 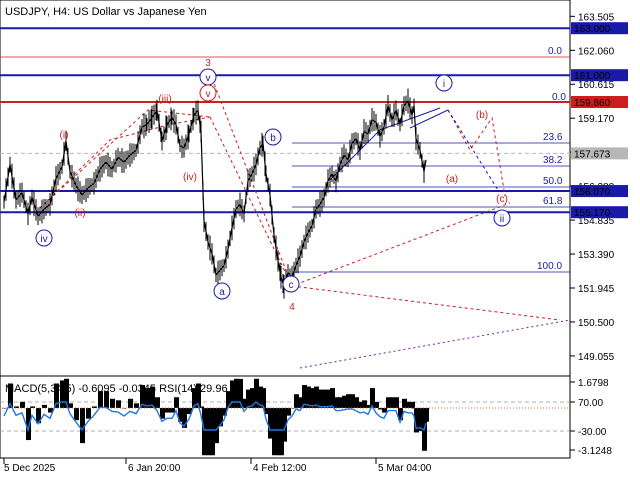 What do you see at coordinates (553, 160) in the screenshot?
I see `fibo-label: 38.2` at bounding box center [553, 160].